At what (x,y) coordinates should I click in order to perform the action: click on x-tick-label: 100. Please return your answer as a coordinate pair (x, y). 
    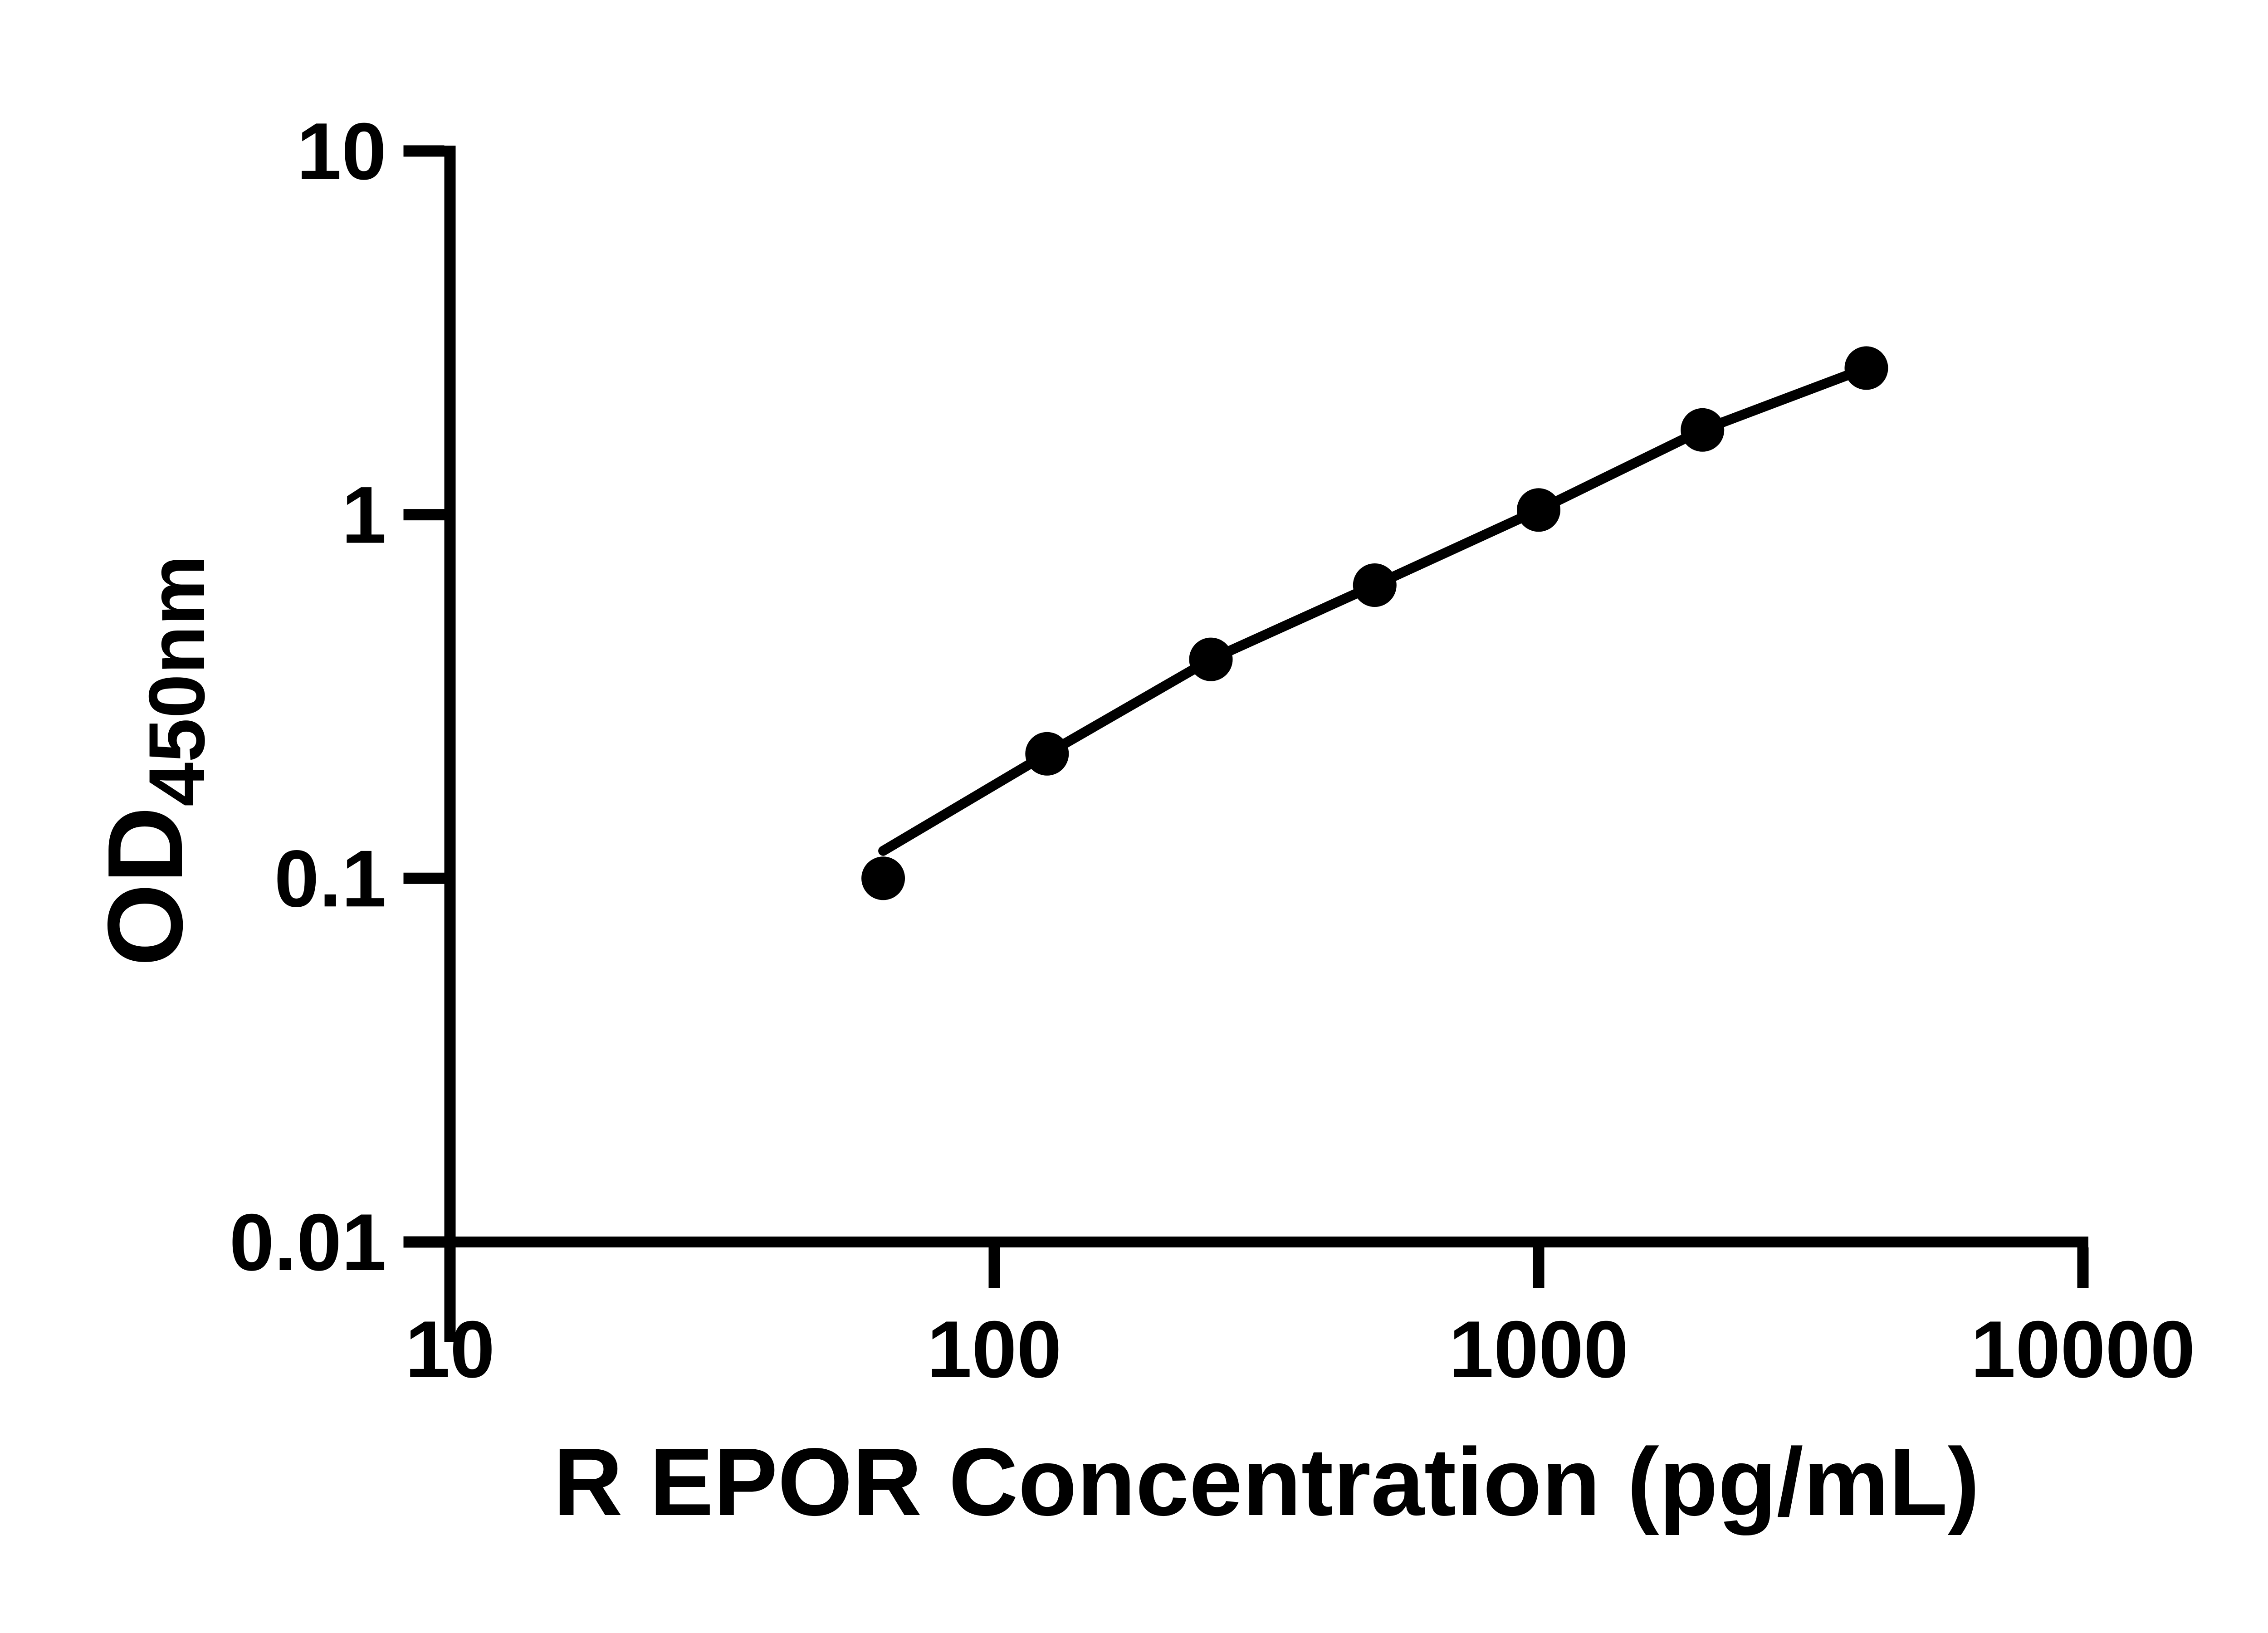
    Looking at the image, I should click on (995, 1349).